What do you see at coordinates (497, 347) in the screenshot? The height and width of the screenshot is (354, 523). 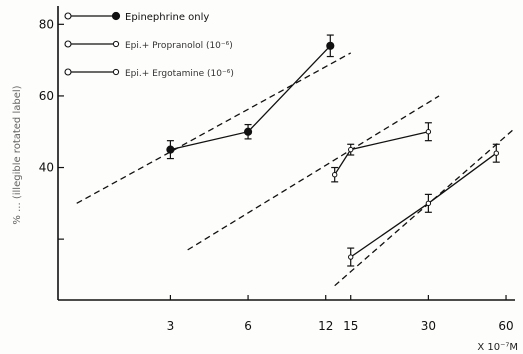 I see `x-axis-title: X 10⁻⁷M` at bounding box center [497, 347].